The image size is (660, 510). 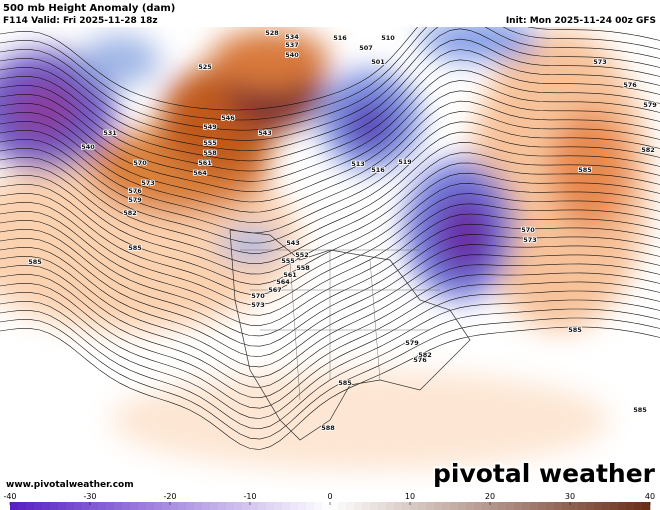 What do you see at coordinates (650, 105) in the screenshot?
I see `contour-label: 579` at bounding box center [650, 105].